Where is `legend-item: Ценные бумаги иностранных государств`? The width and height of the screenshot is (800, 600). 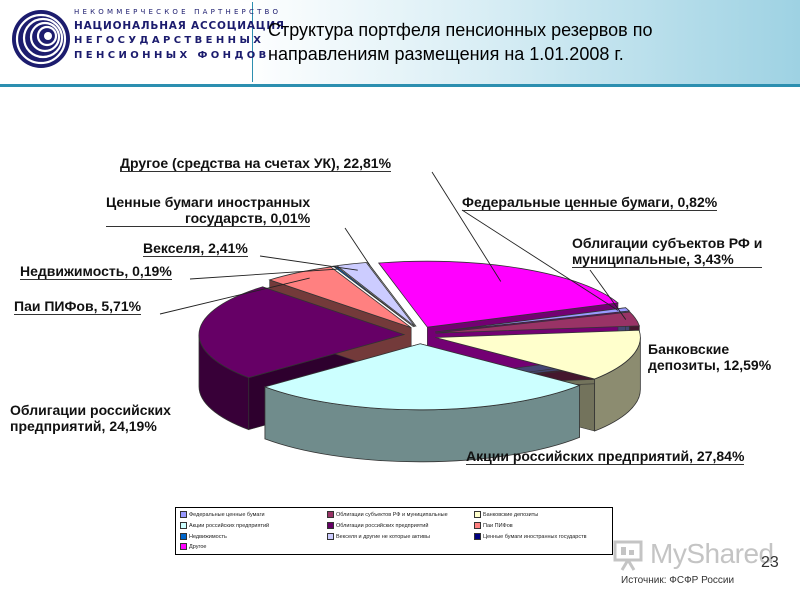 legend-item: Ценные бумаги иностранных государств is located at coordinates (530, 536).